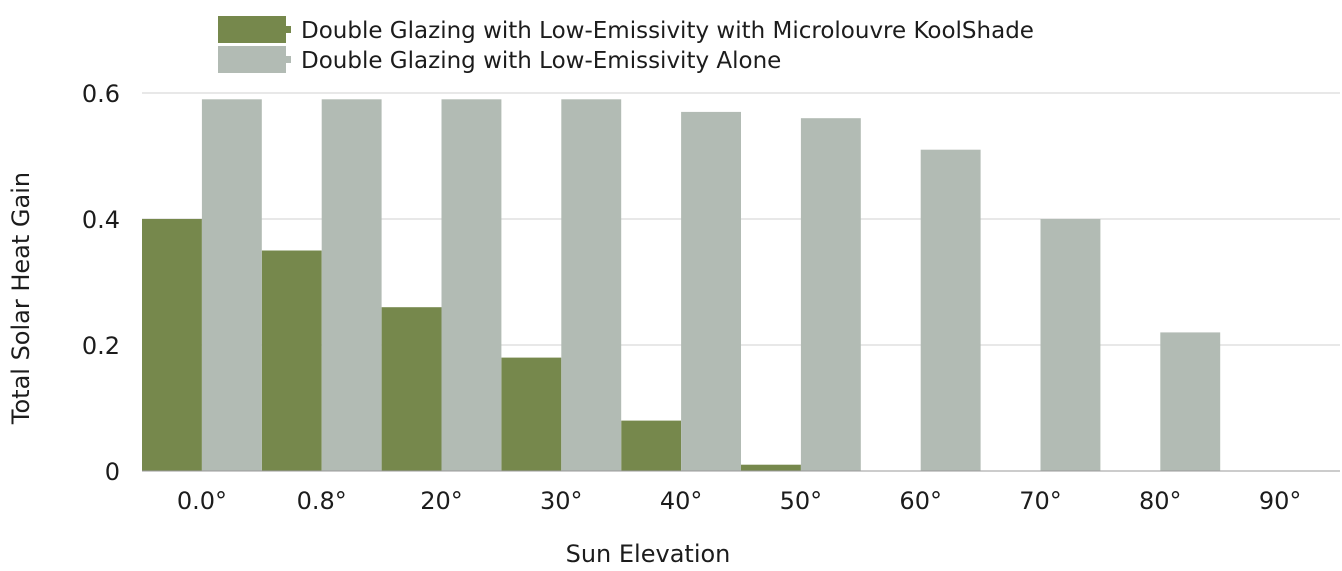 The height and width of the screenshot is (571, 1342). I want to click on y-tick-label: 0.2, so click(101, 346).